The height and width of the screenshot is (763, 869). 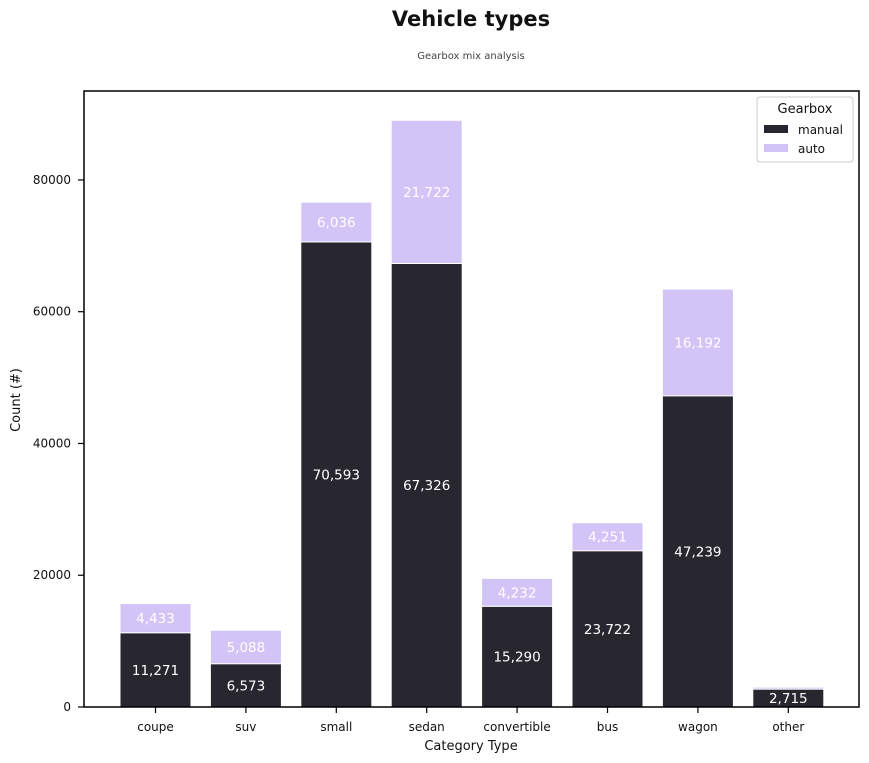 I want to click on bar-manual-small, so click(x=336, y=474).